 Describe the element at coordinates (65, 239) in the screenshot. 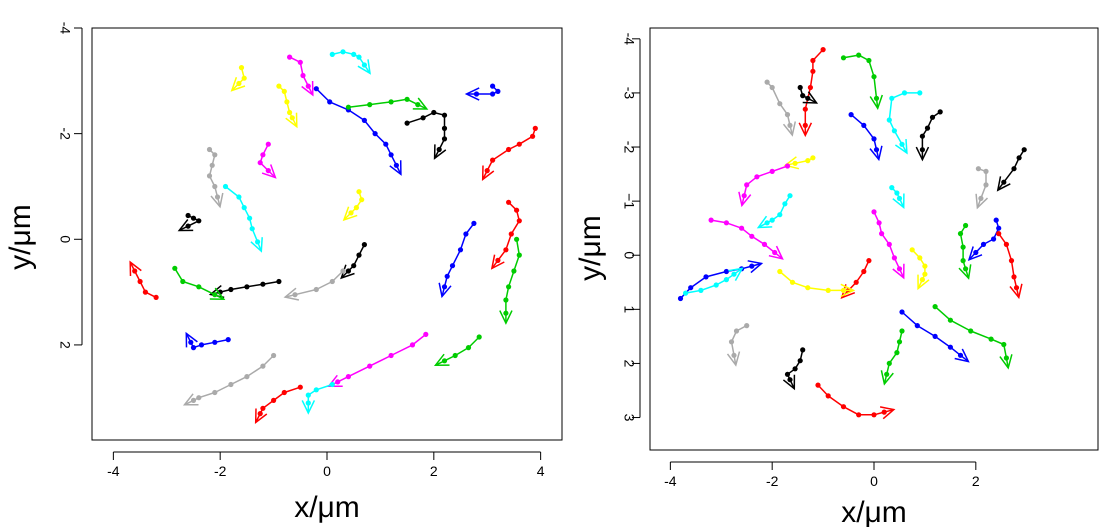

I see `y-tick-label: 0` at that location.